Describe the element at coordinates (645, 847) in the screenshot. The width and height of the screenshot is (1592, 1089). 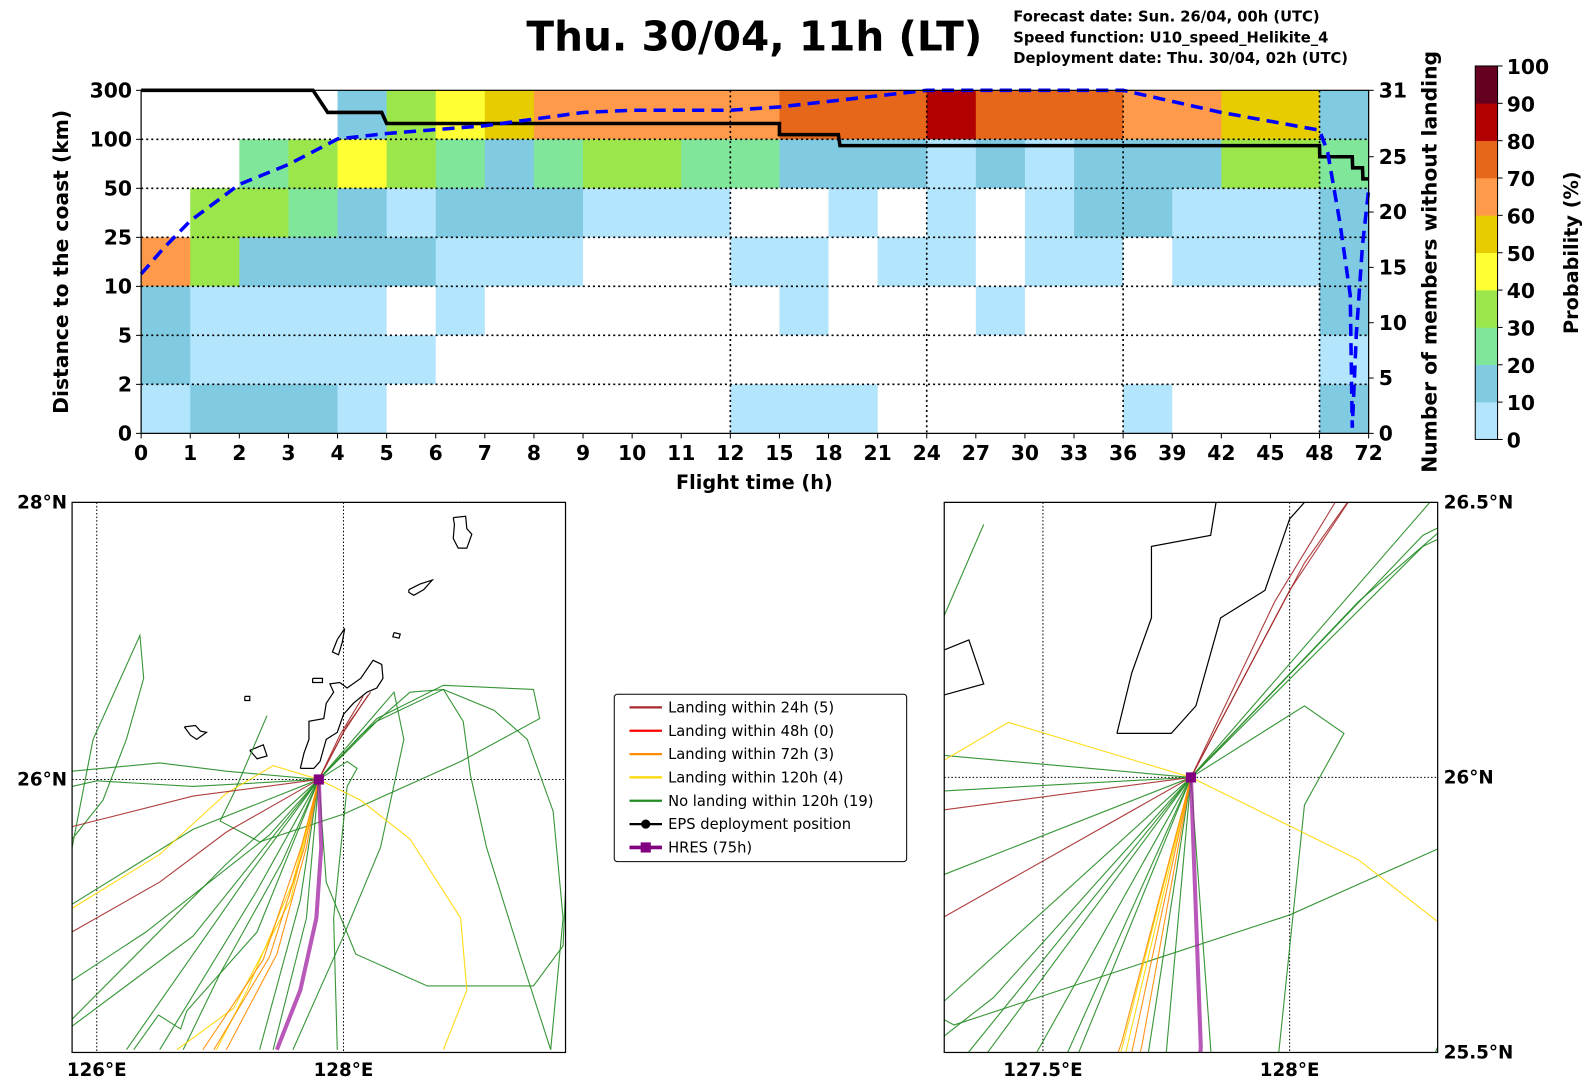
I see `legend-marker-square` at that location.